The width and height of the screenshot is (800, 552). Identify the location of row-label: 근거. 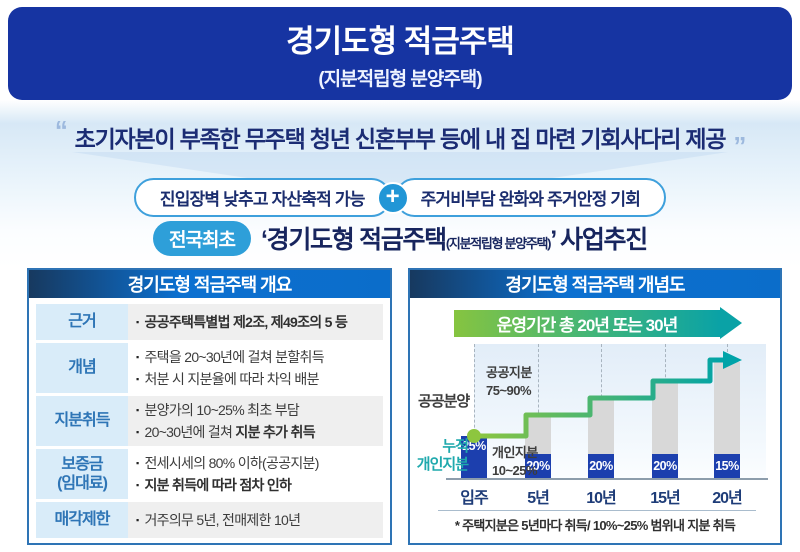
(82, 322).